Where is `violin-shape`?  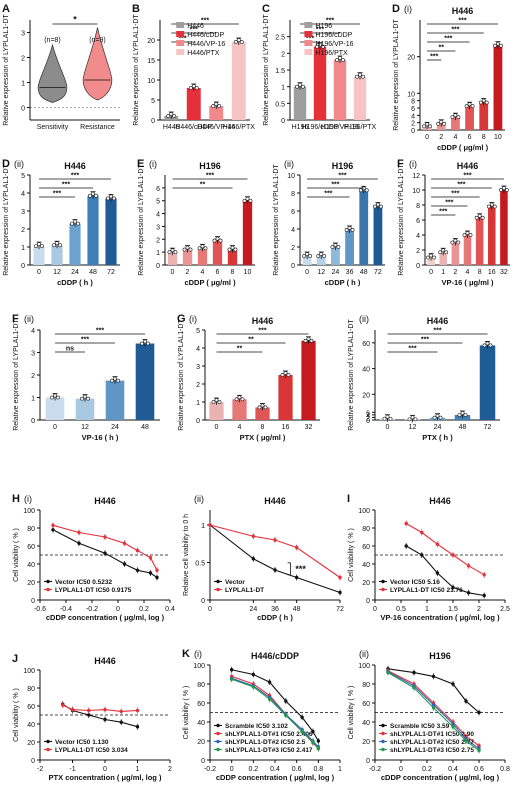
violin-shape is located at coordinates (97, 64).